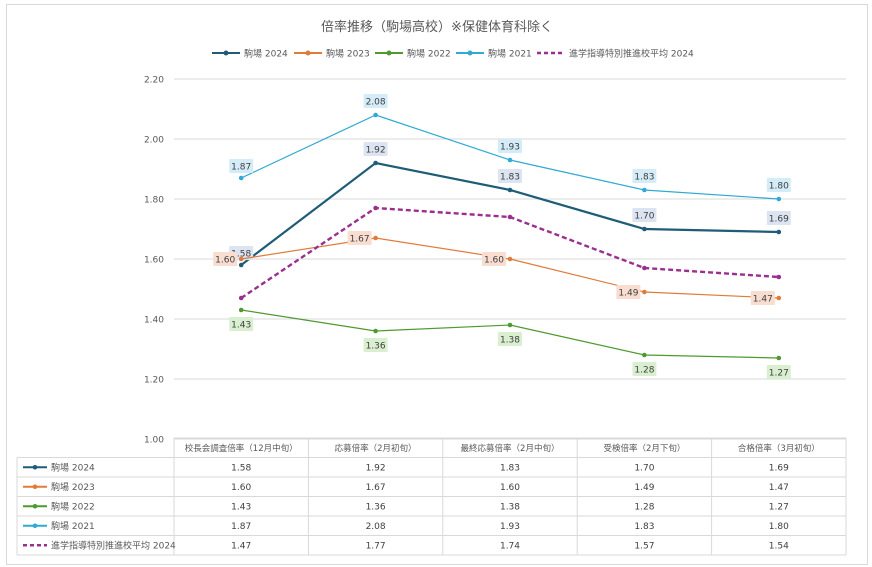 This screenshot has height=567, width=872. What do you see at coordinates (644, 448) in the screenshot?
I see `category-label: 受検倍率（2月下旬）` at bounding box center [644, 448].